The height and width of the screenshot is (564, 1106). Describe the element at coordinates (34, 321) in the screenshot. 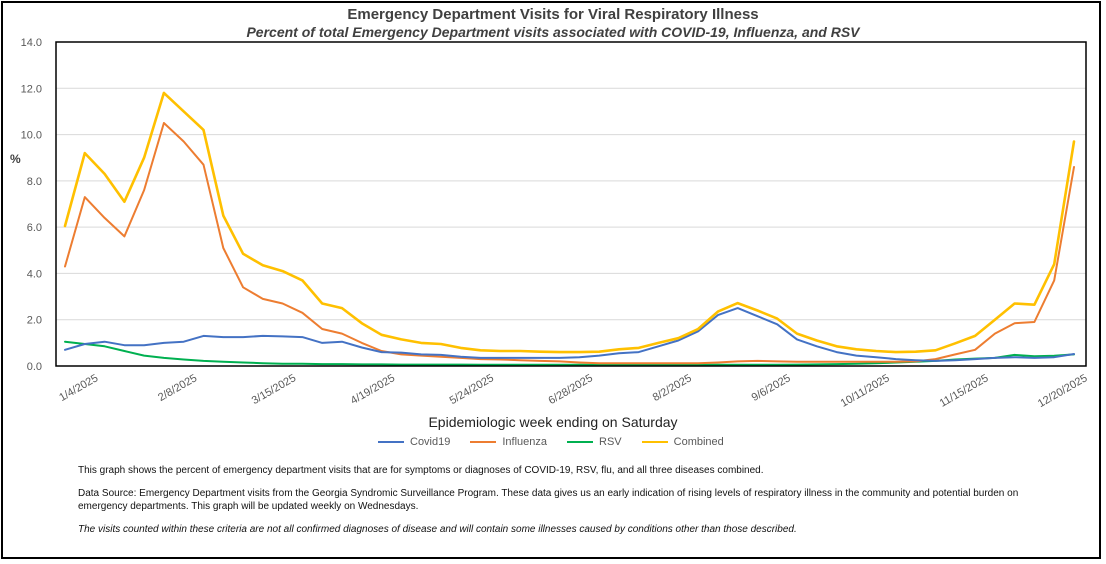

I see `y-tick-label: 2.0` at that location.